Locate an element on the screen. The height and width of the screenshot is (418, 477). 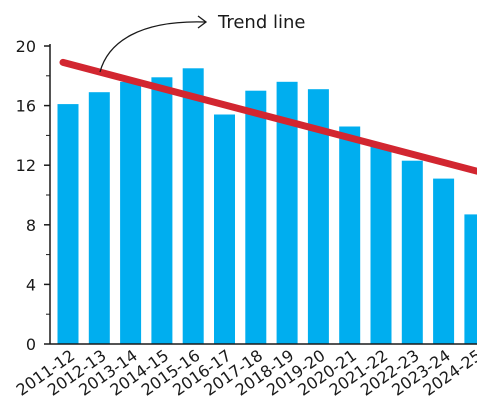
y-tick-label: 0 is located at coordinates (31, 344).